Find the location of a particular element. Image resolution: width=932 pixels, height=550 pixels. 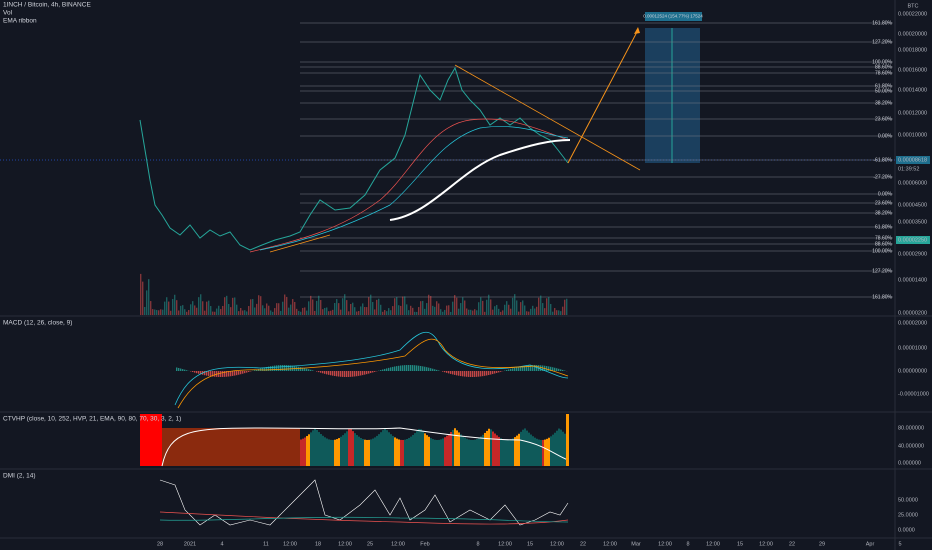

fib-label: 38.20% is located at coordinates (884, 103).